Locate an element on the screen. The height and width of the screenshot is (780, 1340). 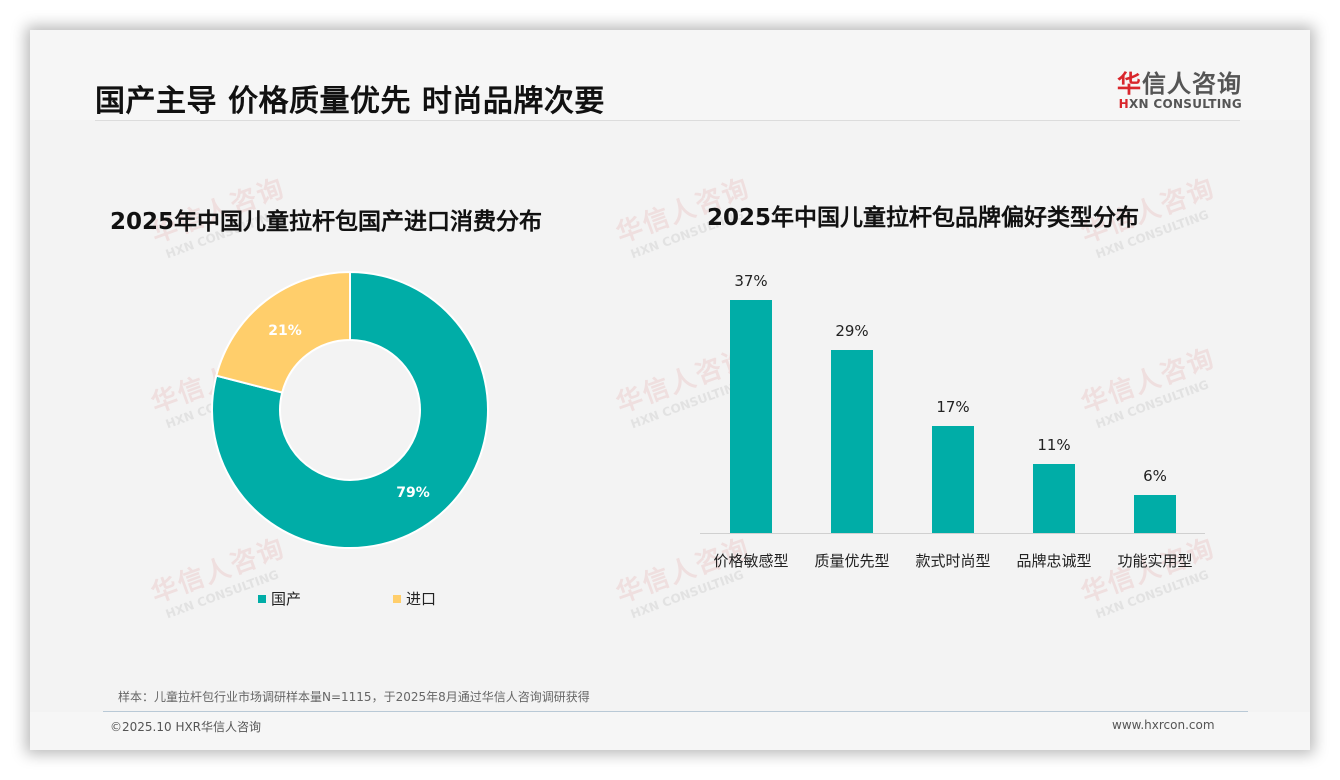
donut-label: 79% is located at coordinates (413, 493).